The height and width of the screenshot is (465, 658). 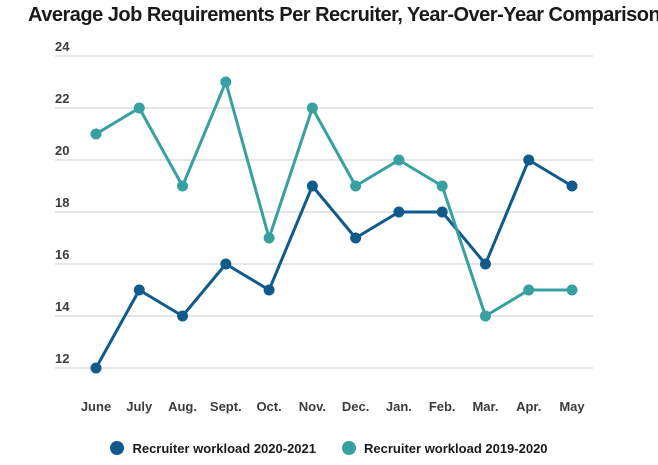 What do you see at coordinates (62, 150) in the screenshot?
I see `y-tick-label-20: 20` at bounding box center [62, 150].